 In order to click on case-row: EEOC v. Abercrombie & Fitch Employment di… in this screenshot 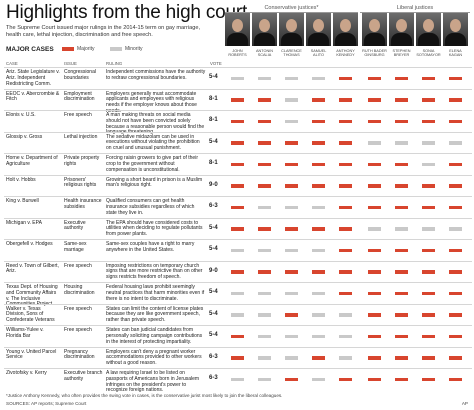, I will do `click(238, 101)`.